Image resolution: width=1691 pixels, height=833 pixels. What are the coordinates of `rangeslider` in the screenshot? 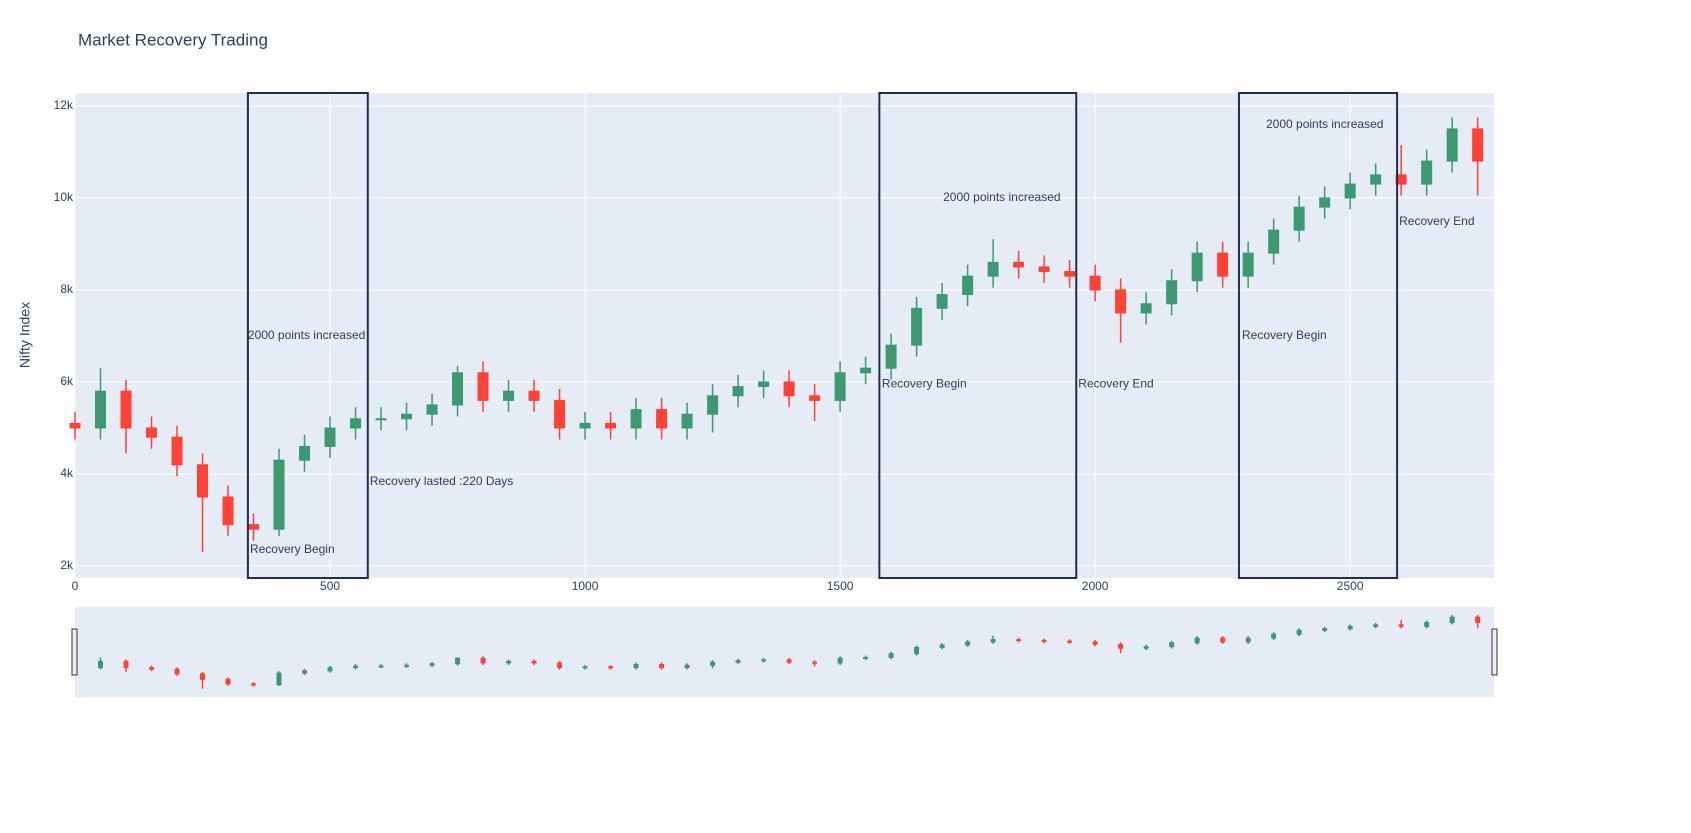 It's located at (784, 652).